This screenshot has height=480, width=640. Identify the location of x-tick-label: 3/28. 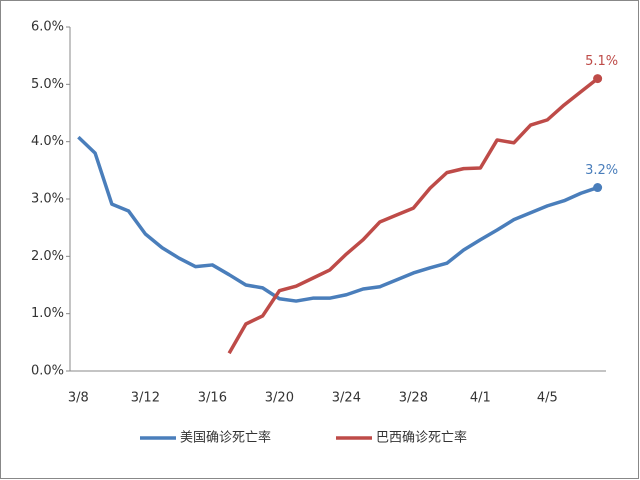
(413, 398).